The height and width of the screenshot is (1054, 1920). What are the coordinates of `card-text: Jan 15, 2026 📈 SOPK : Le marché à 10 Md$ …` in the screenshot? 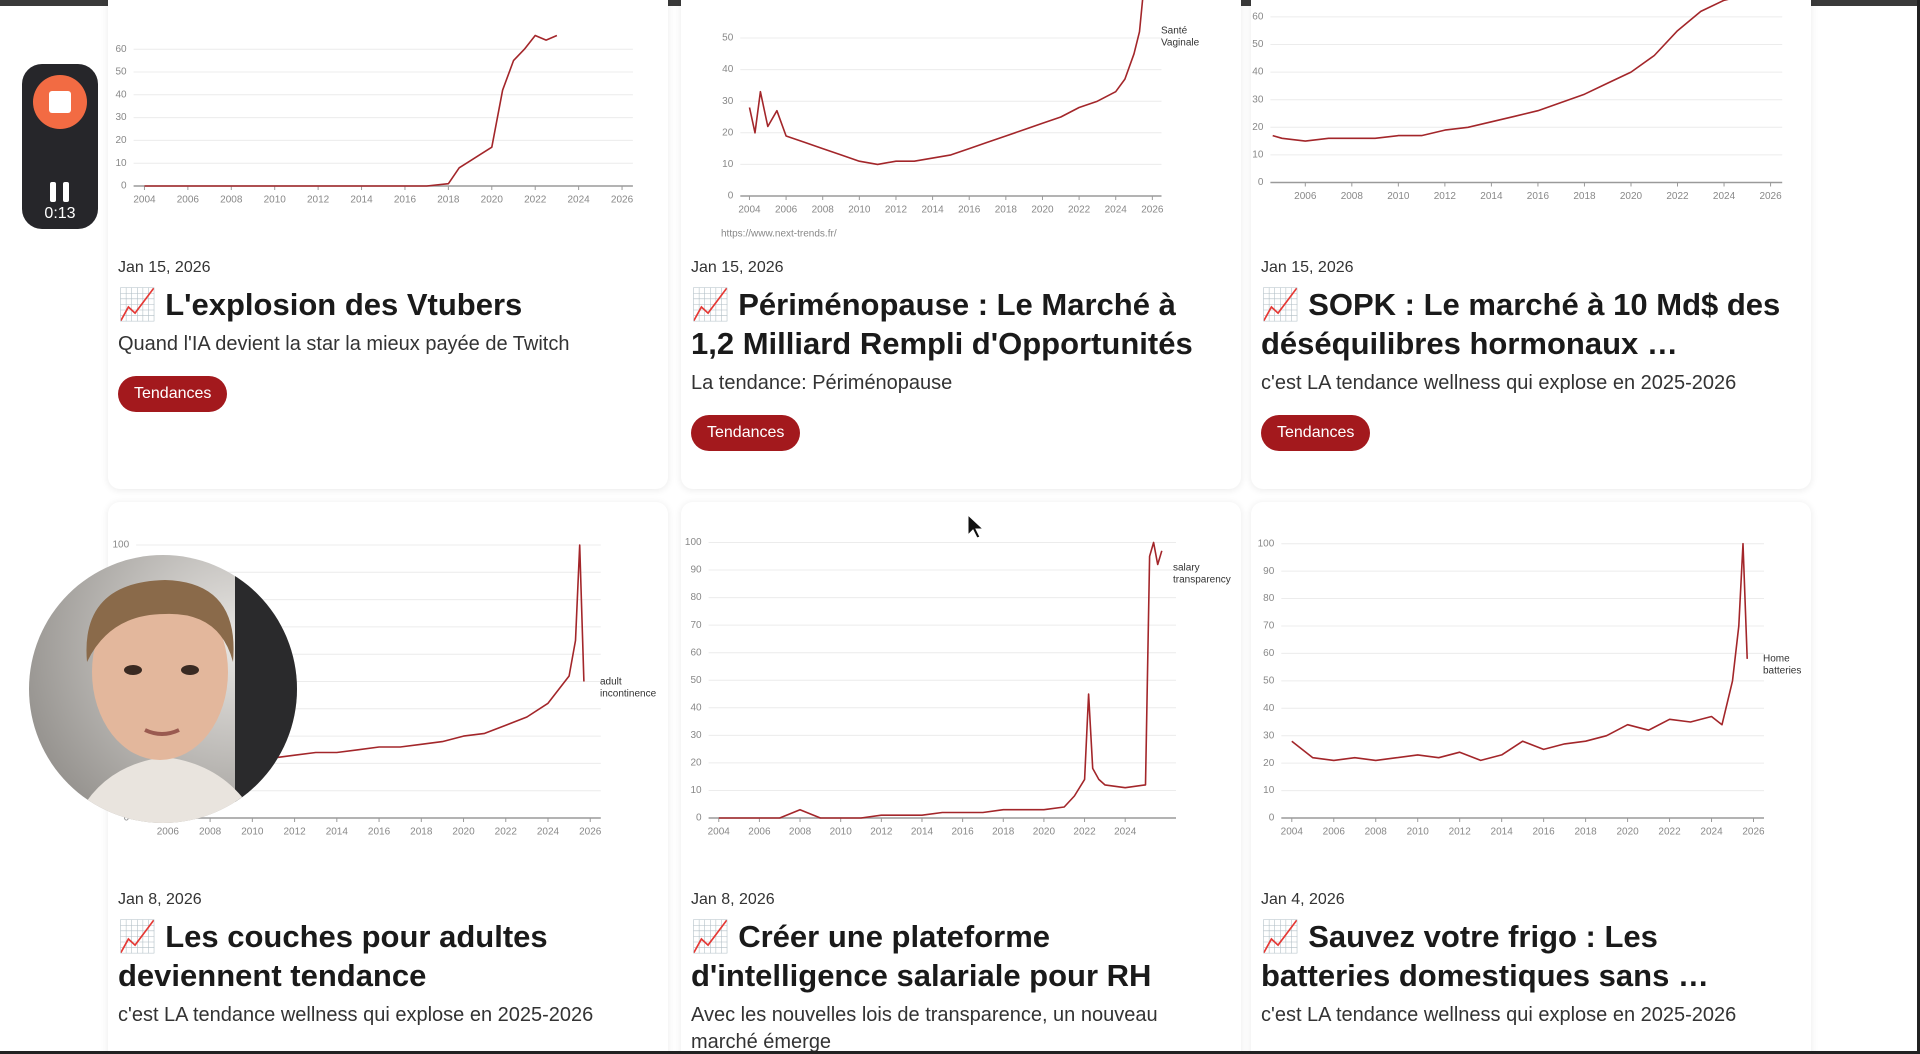 It's located at (1526, 354).